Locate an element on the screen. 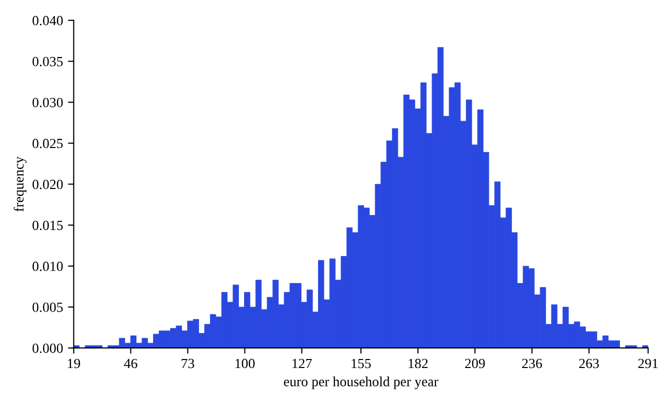 The width and height of the screenshot is (658, 407). x-tick-label: 19 is located at coordinates (74, 363).